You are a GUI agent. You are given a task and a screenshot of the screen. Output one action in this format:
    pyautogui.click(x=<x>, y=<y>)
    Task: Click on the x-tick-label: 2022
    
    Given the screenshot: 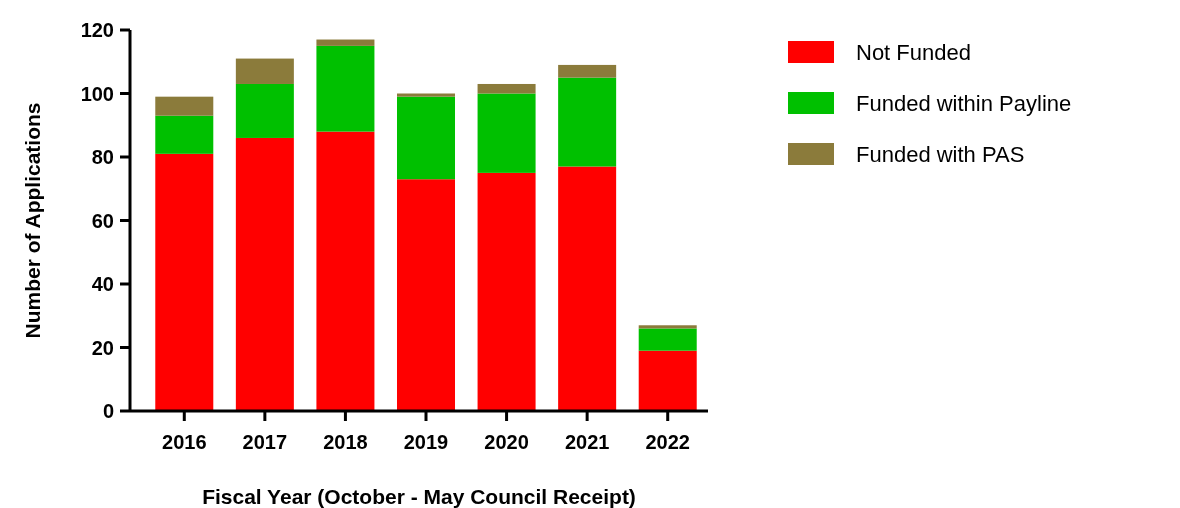 What is the action you would take?
    pyautogui.click(x=667, y=442)
    